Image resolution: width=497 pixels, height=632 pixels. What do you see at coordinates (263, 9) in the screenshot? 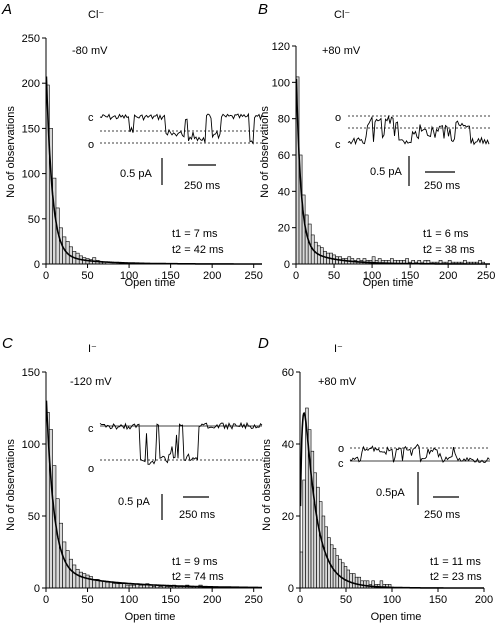
I see `panel-label: B` at bounding box center [263, 9].